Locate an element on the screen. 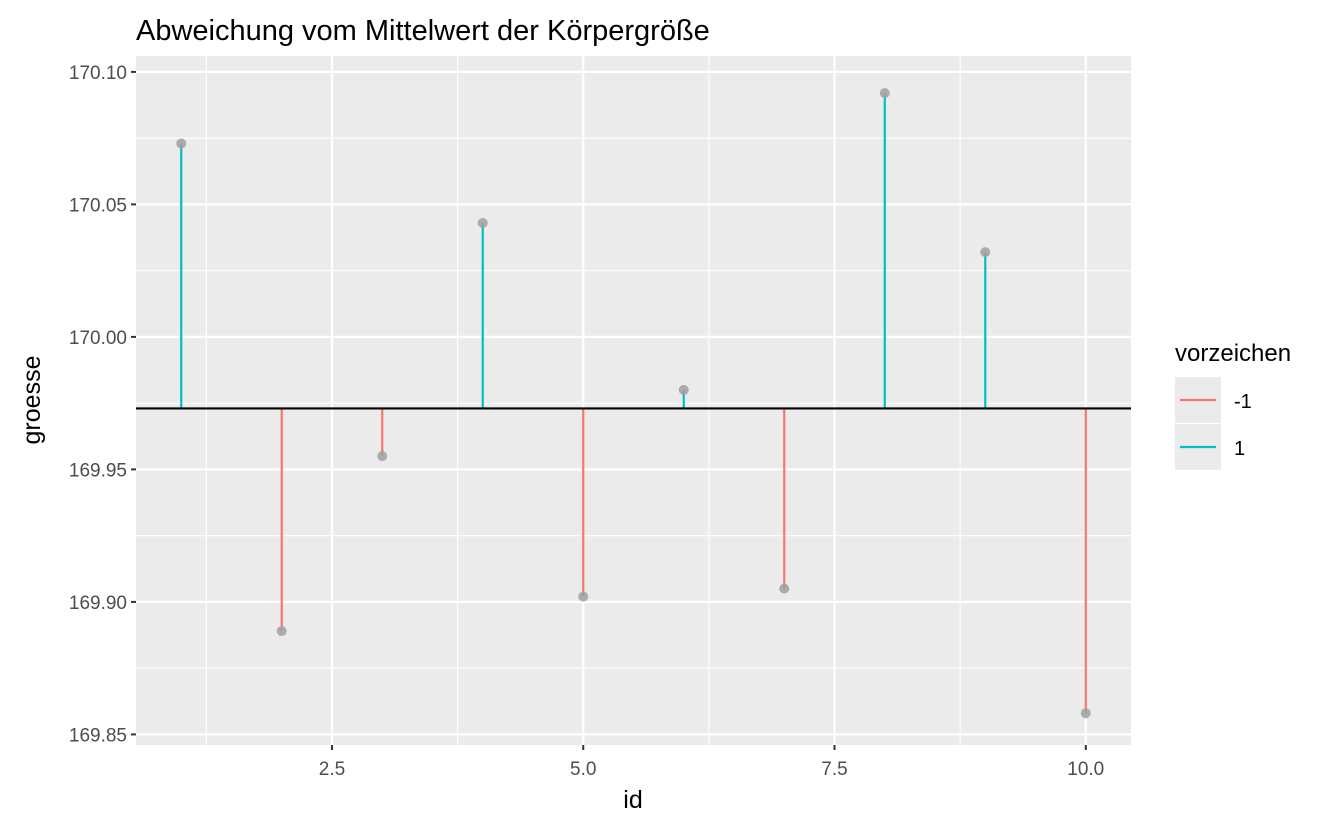 The image size is (1344, 835). y-tick-label: 169.95 is located at coordinates (98, 470).